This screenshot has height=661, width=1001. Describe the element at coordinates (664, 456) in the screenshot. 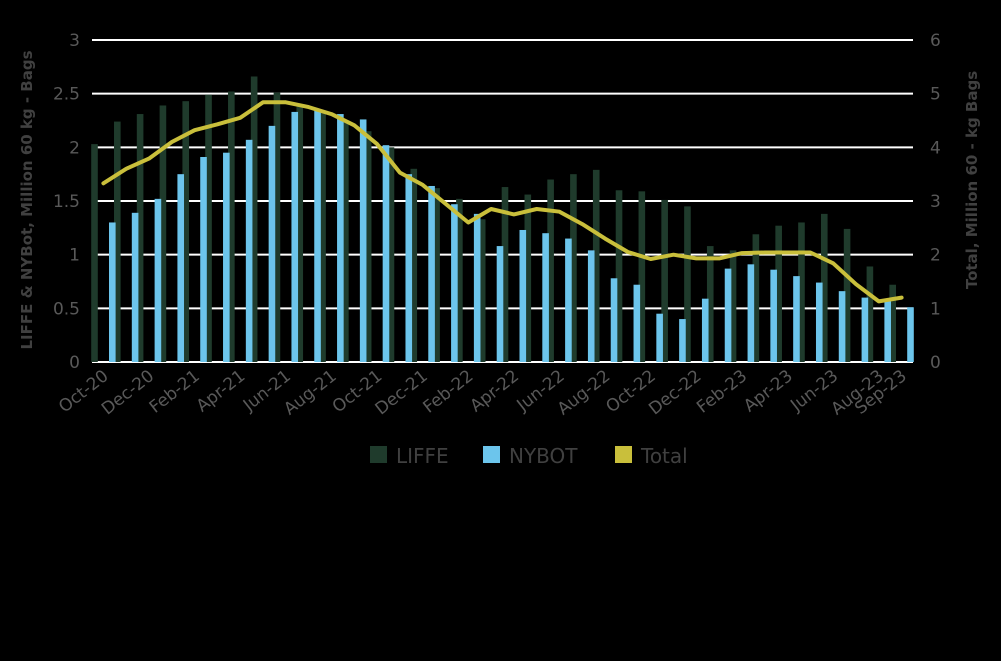

I see `legend-label-total: Total` at that location.